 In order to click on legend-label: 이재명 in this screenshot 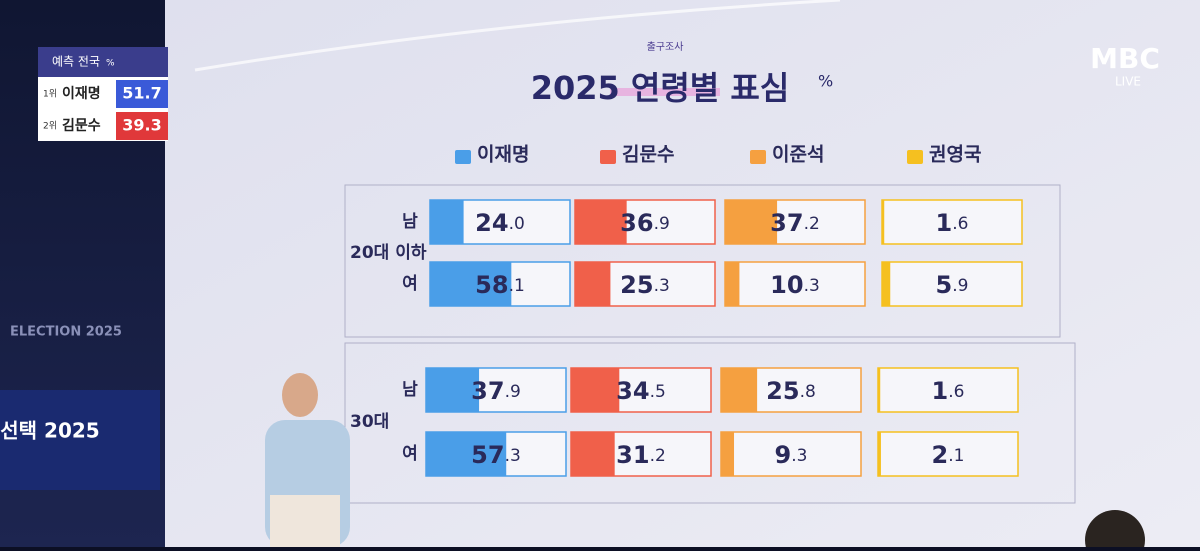, I will do `click(503, 155)`.